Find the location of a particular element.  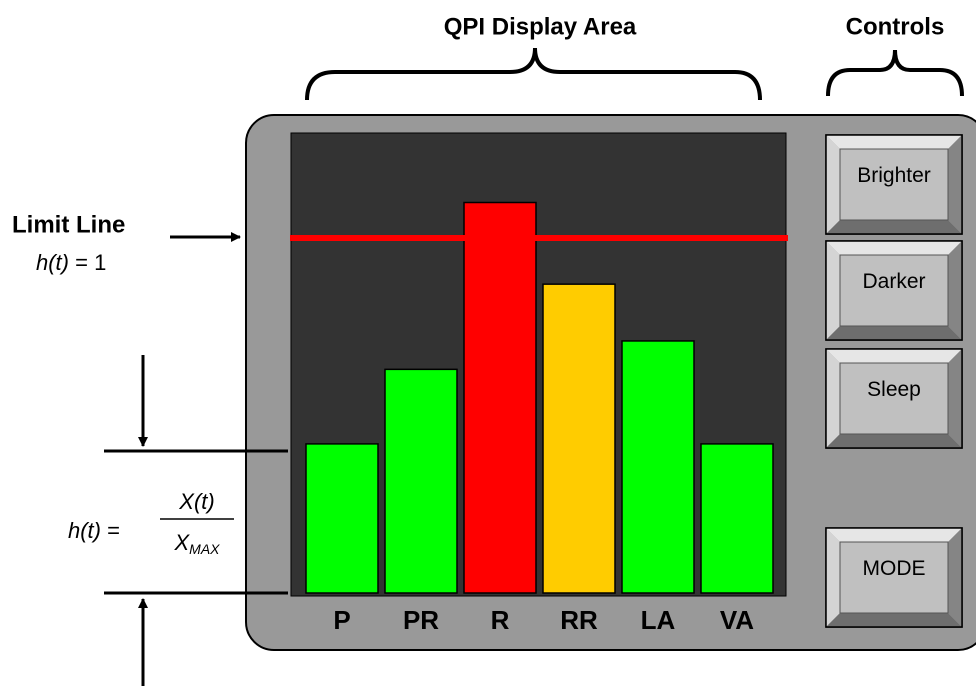

display-brace is located at coordinates (533, 74).